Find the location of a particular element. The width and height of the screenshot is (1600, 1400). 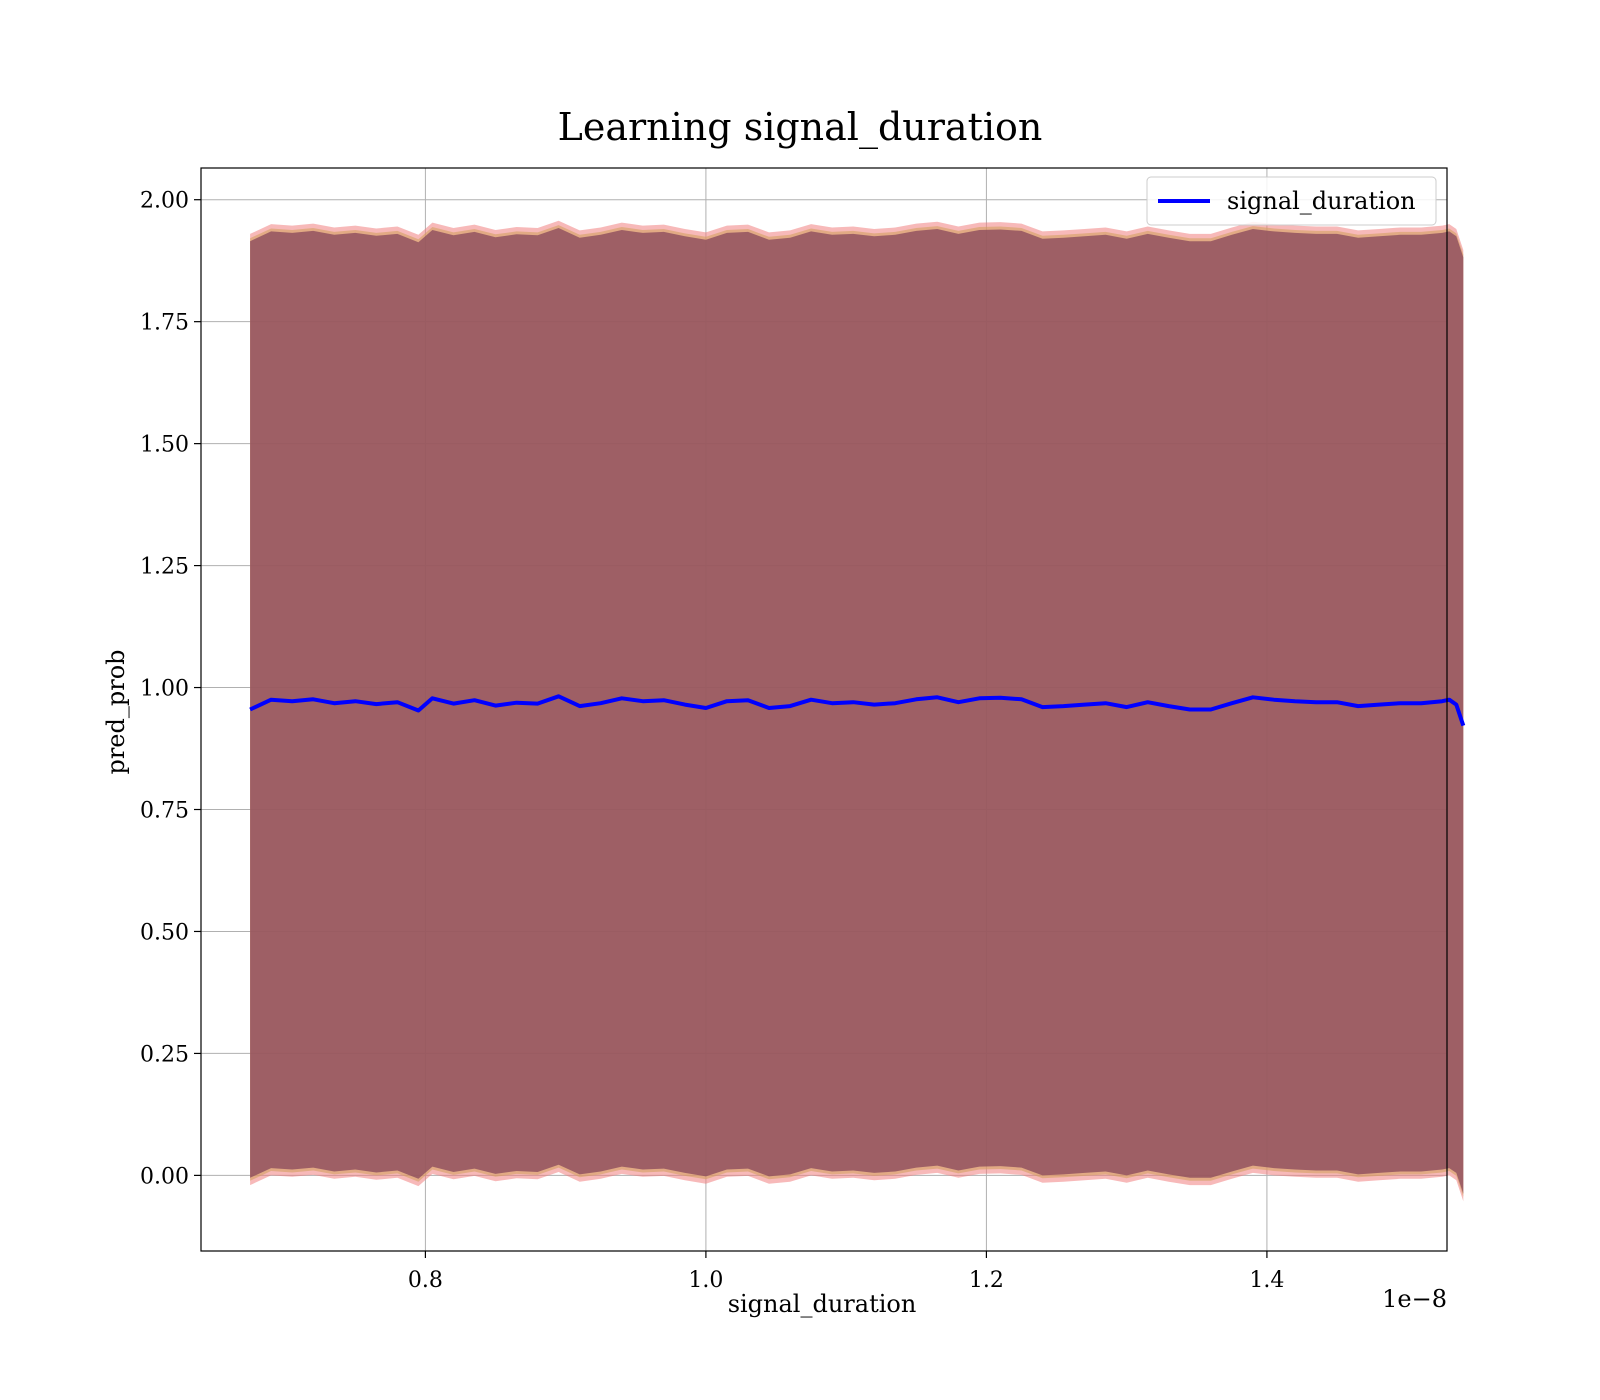

legend: signal_duration is located at coordinates (1291, 201).